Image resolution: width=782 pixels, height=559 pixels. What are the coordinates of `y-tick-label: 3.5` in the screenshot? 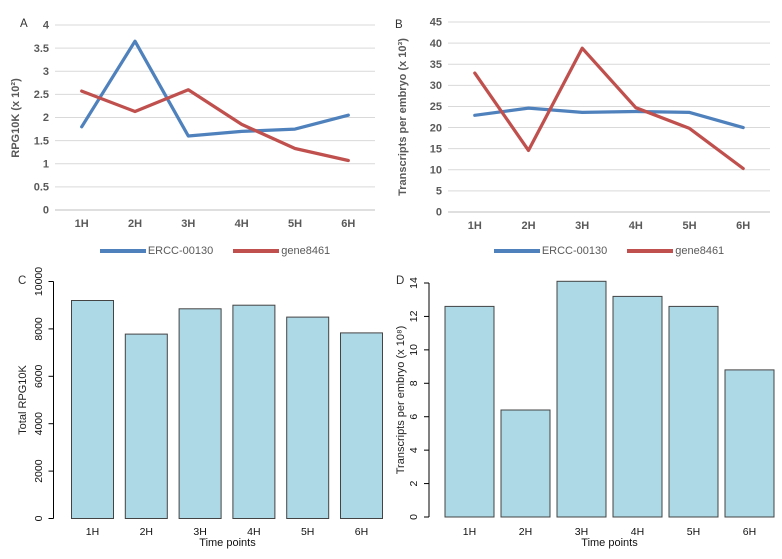 It's located at (41, 49).